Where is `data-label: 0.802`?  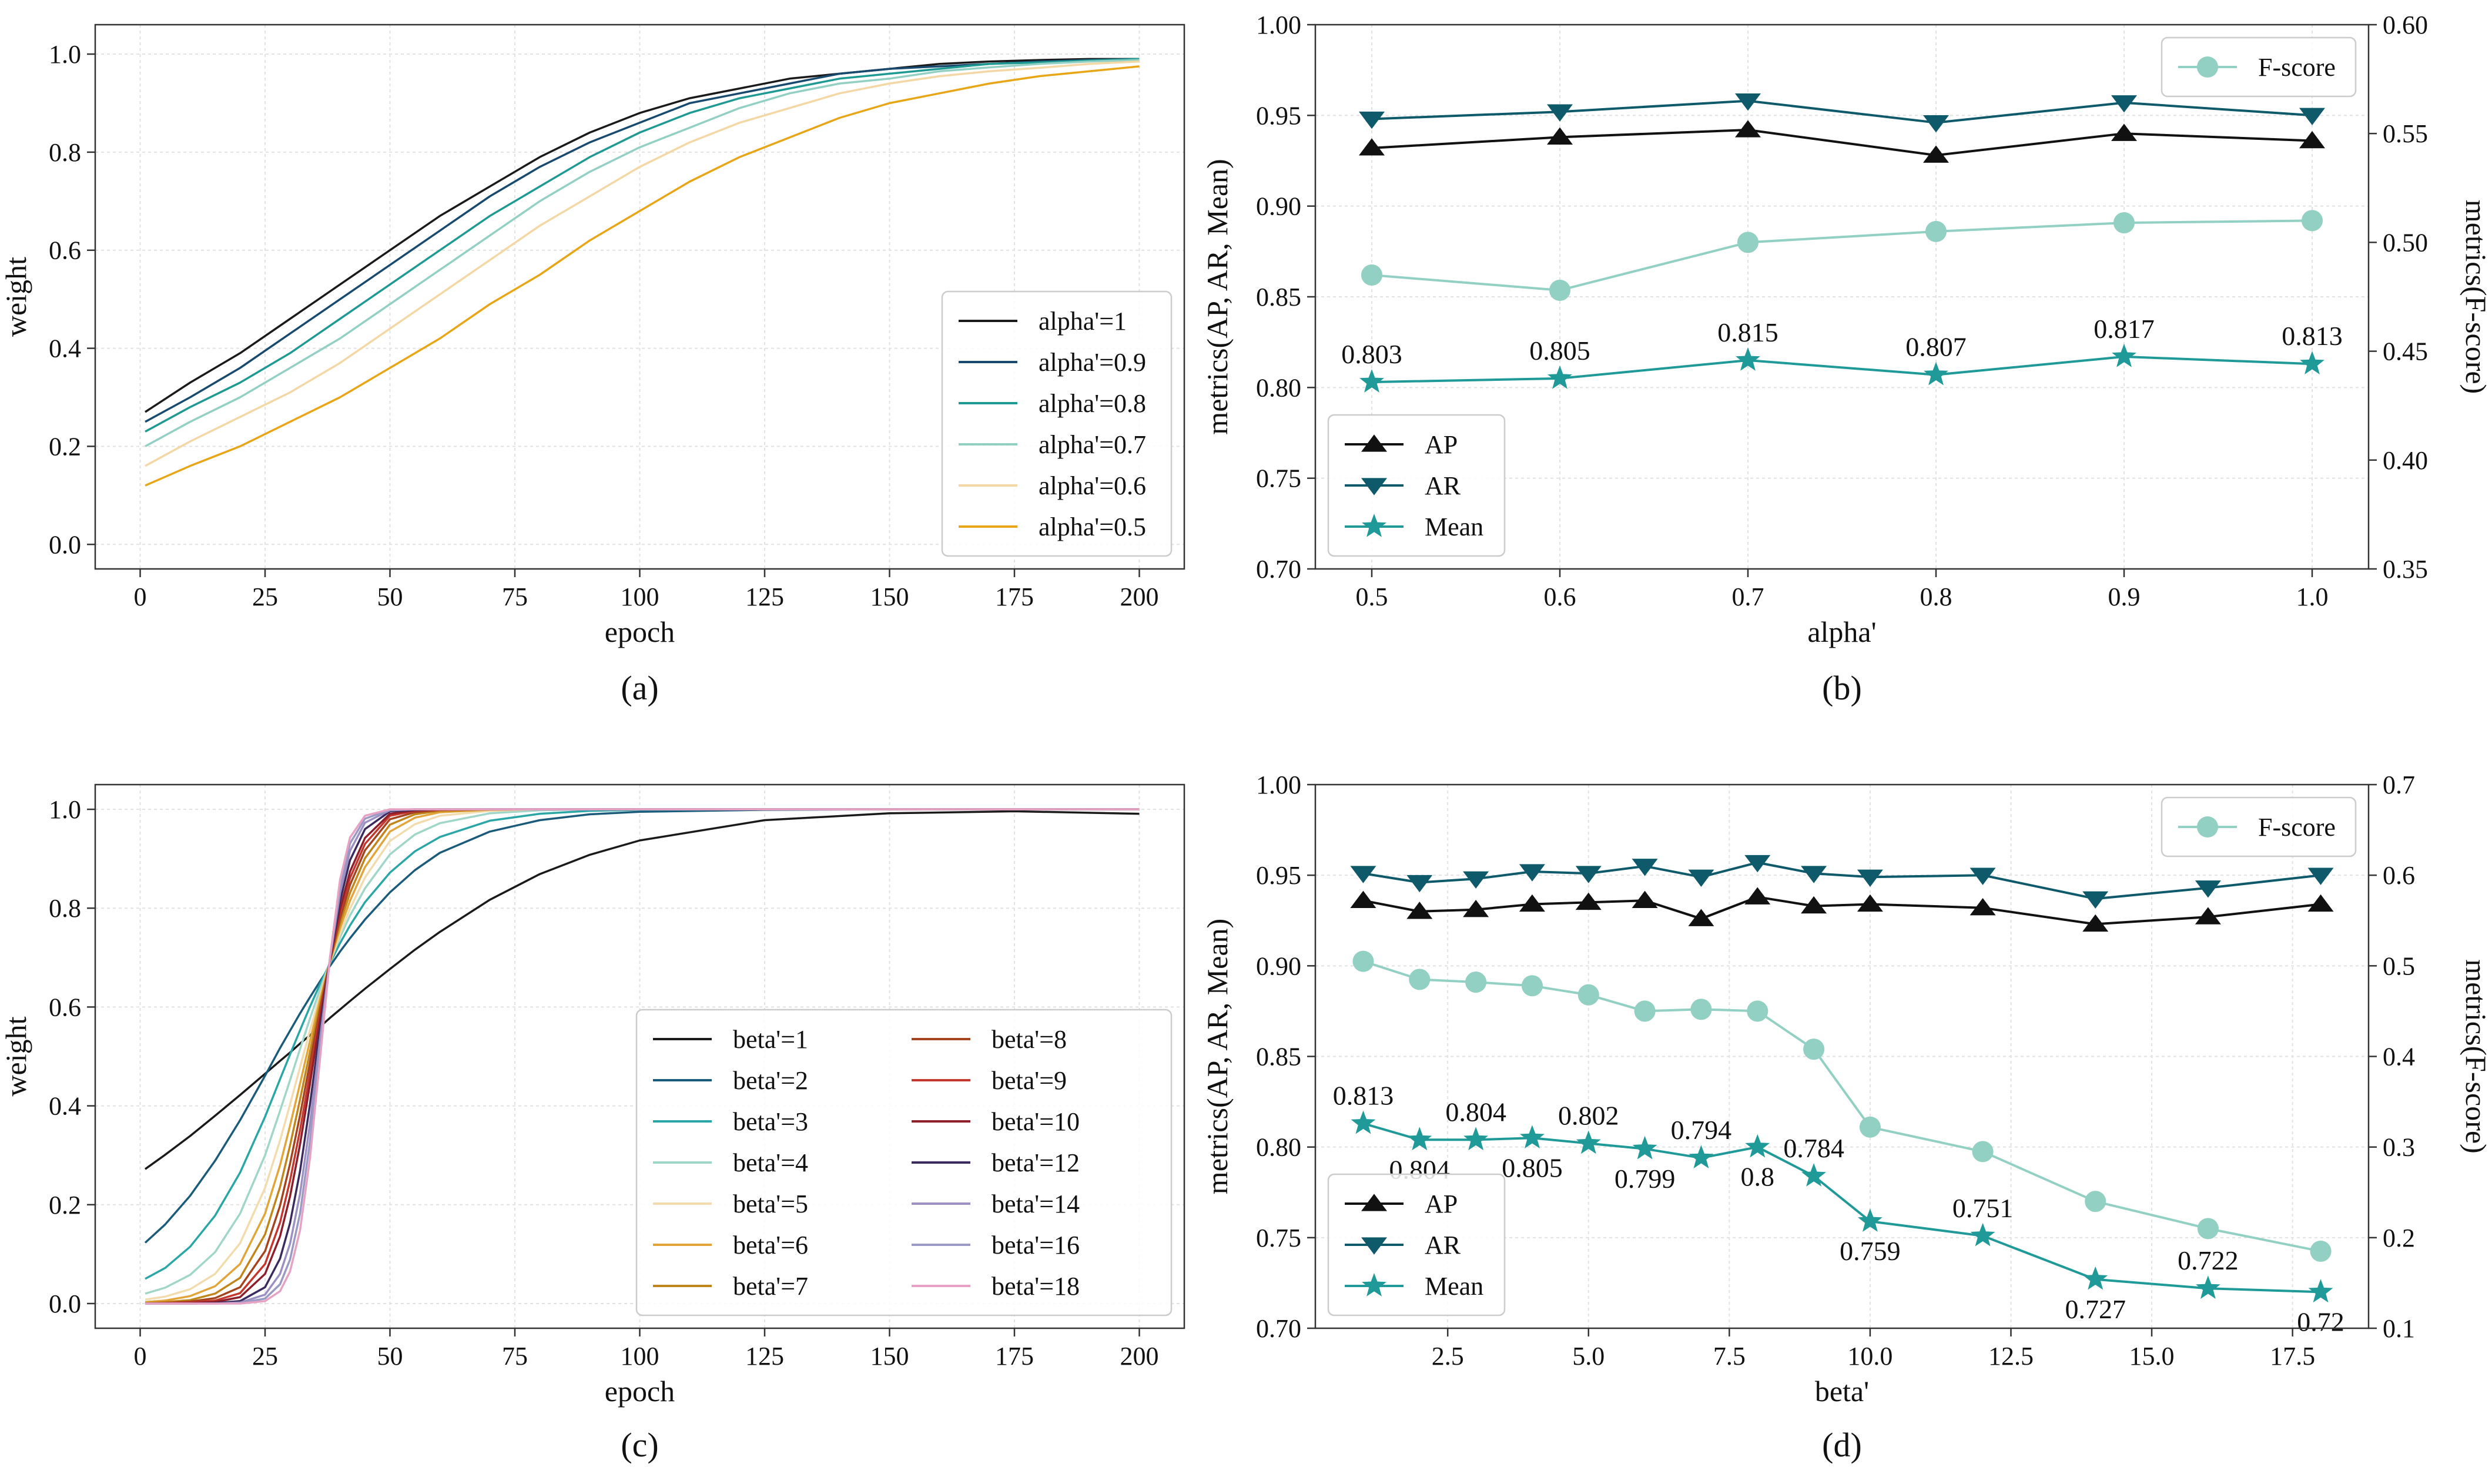
data-label: 0.802 is located at coordinates (1589, 1116).